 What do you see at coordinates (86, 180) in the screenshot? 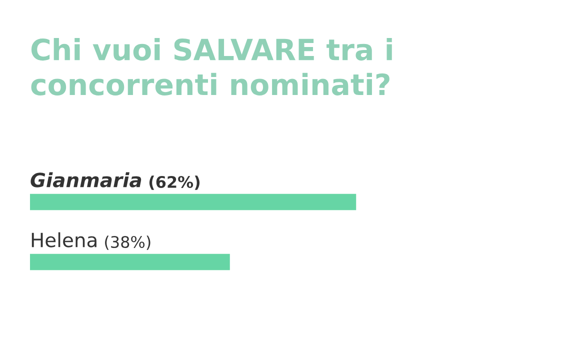
I see `y-tick-label: Gianmaria` at bounding box center [86, 180].